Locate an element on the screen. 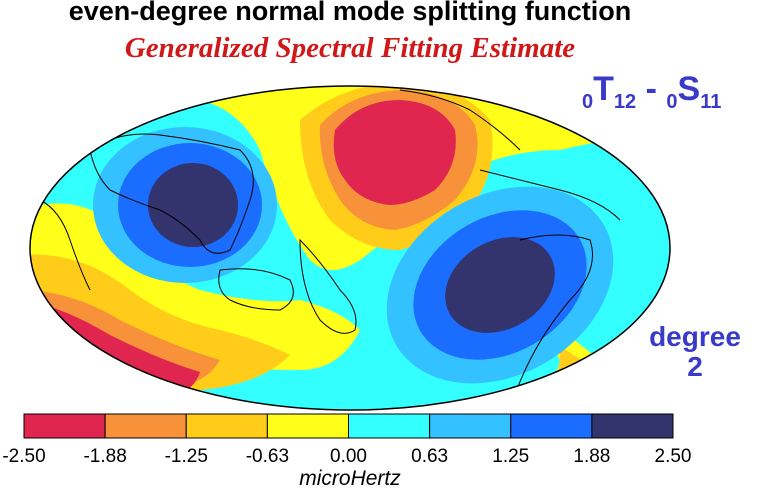 This screenshot has width=777, height=491. mode-right-sub: 11 is located at coordinates (711, 102).